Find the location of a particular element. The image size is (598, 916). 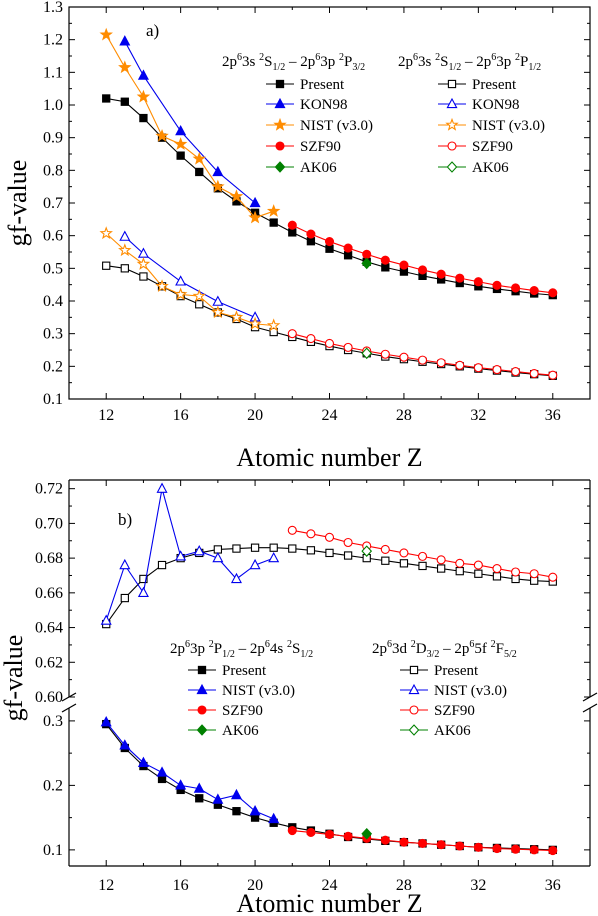

y-tick-label: 0.1 is located at coordinates (53, 399).